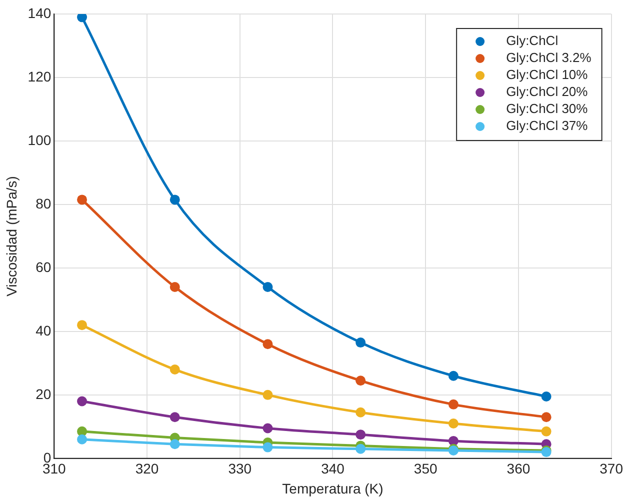 The height and width of the screenshot is (498, 626). What do you see at coordinates (426, 468) in the screenshot?
I see `x-tick-label: 350` at bounding box center [426, 468].